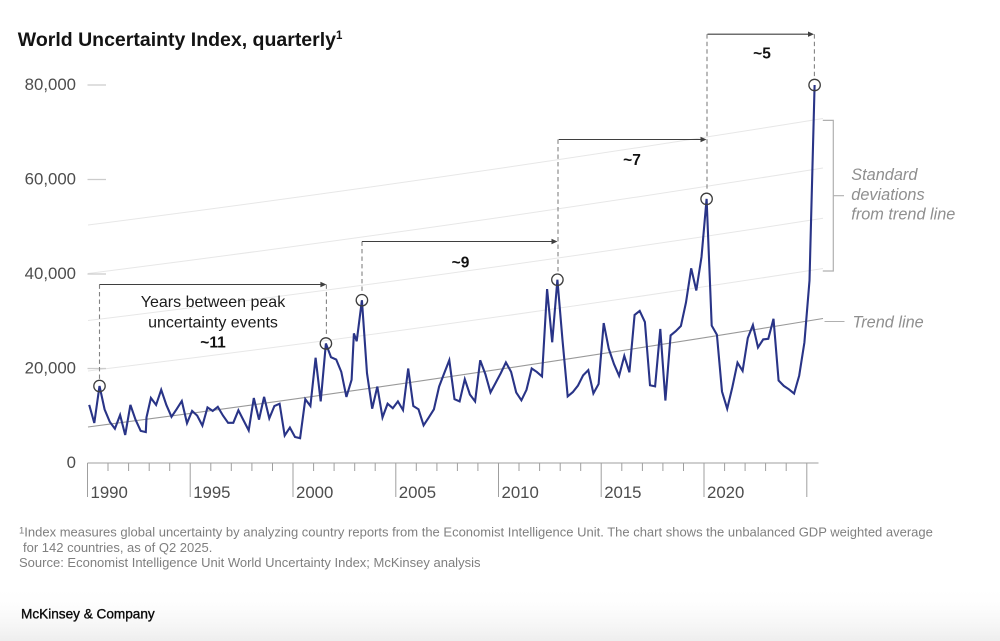 The height and width of the screenshot is (641, 1000). What do you see at coordinates (211, 492) in the screenshot?
I see `svg-text: 1995` at bounding box center [211, 492].